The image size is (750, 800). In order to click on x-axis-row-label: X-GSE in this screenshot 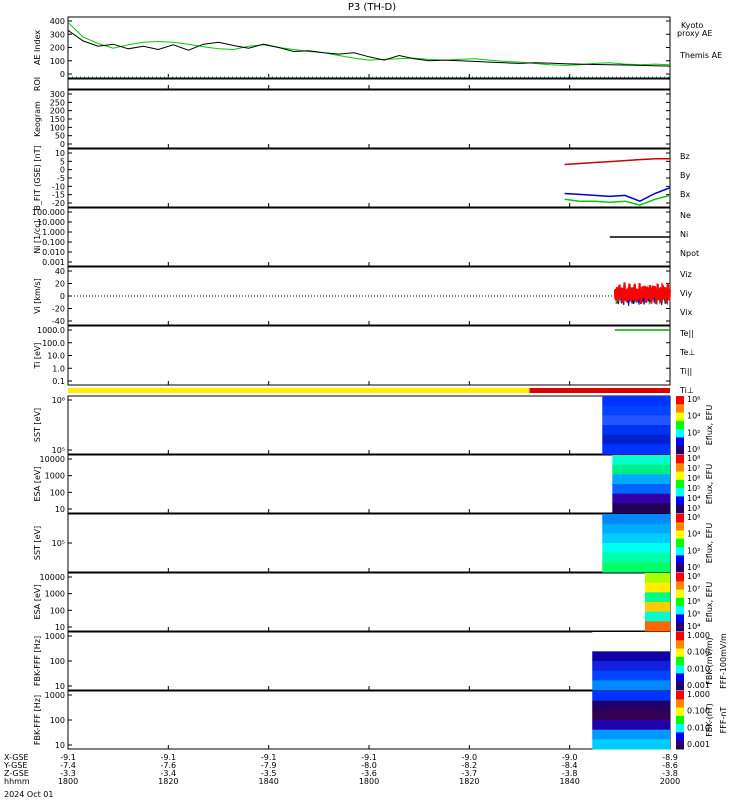, I will do `click(16, 757)`.